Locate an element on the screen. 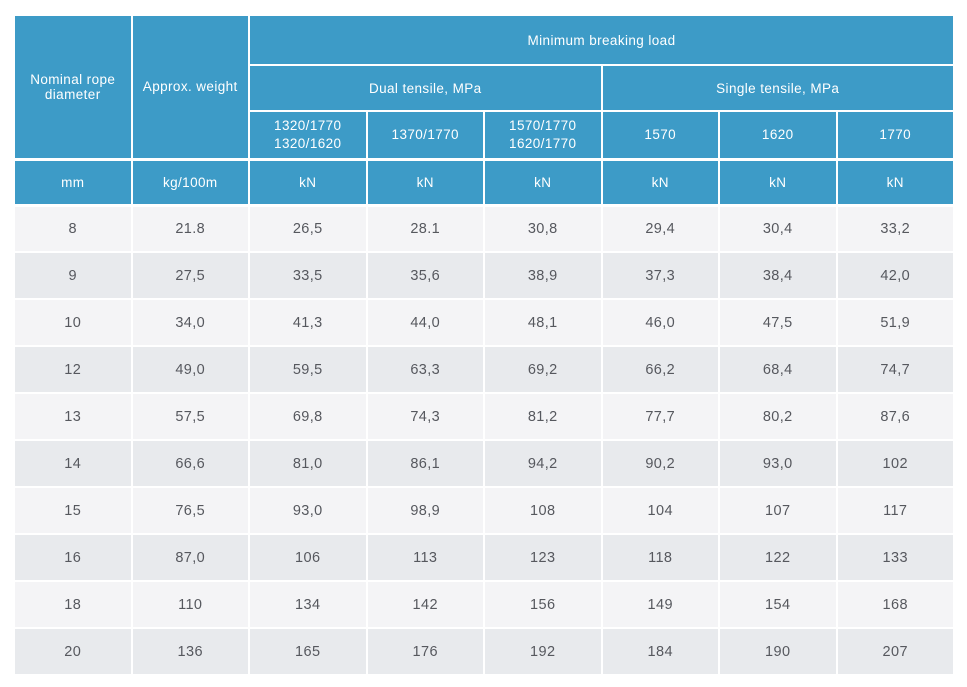 The height and width of the screenshot is (687, 967). cell-breaking-load: 48,1 is located at coordinates (543, 322).